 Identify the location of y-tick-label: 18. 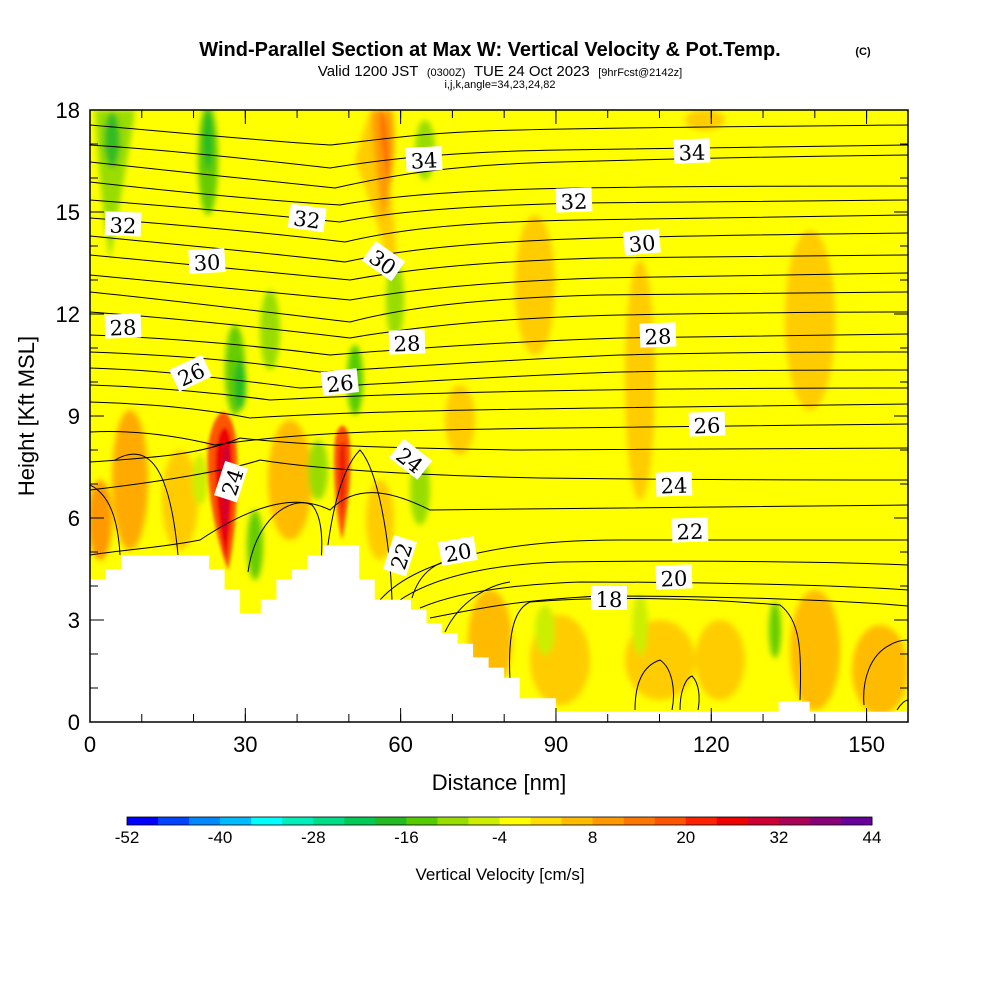
(68, 110).